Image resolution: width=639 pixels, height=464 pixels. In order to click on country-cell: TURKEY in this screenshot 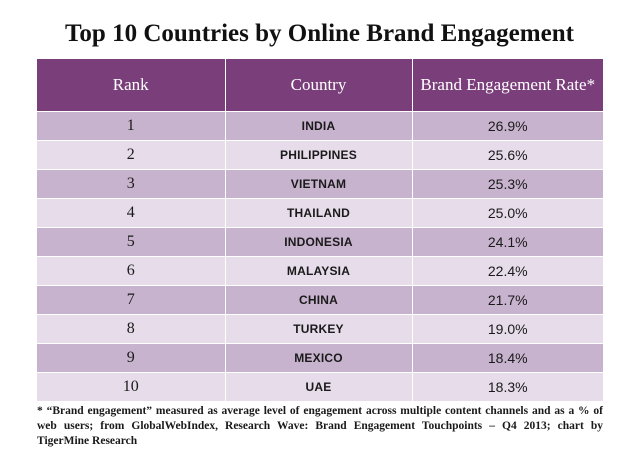, I will do `click(318, 328)`.